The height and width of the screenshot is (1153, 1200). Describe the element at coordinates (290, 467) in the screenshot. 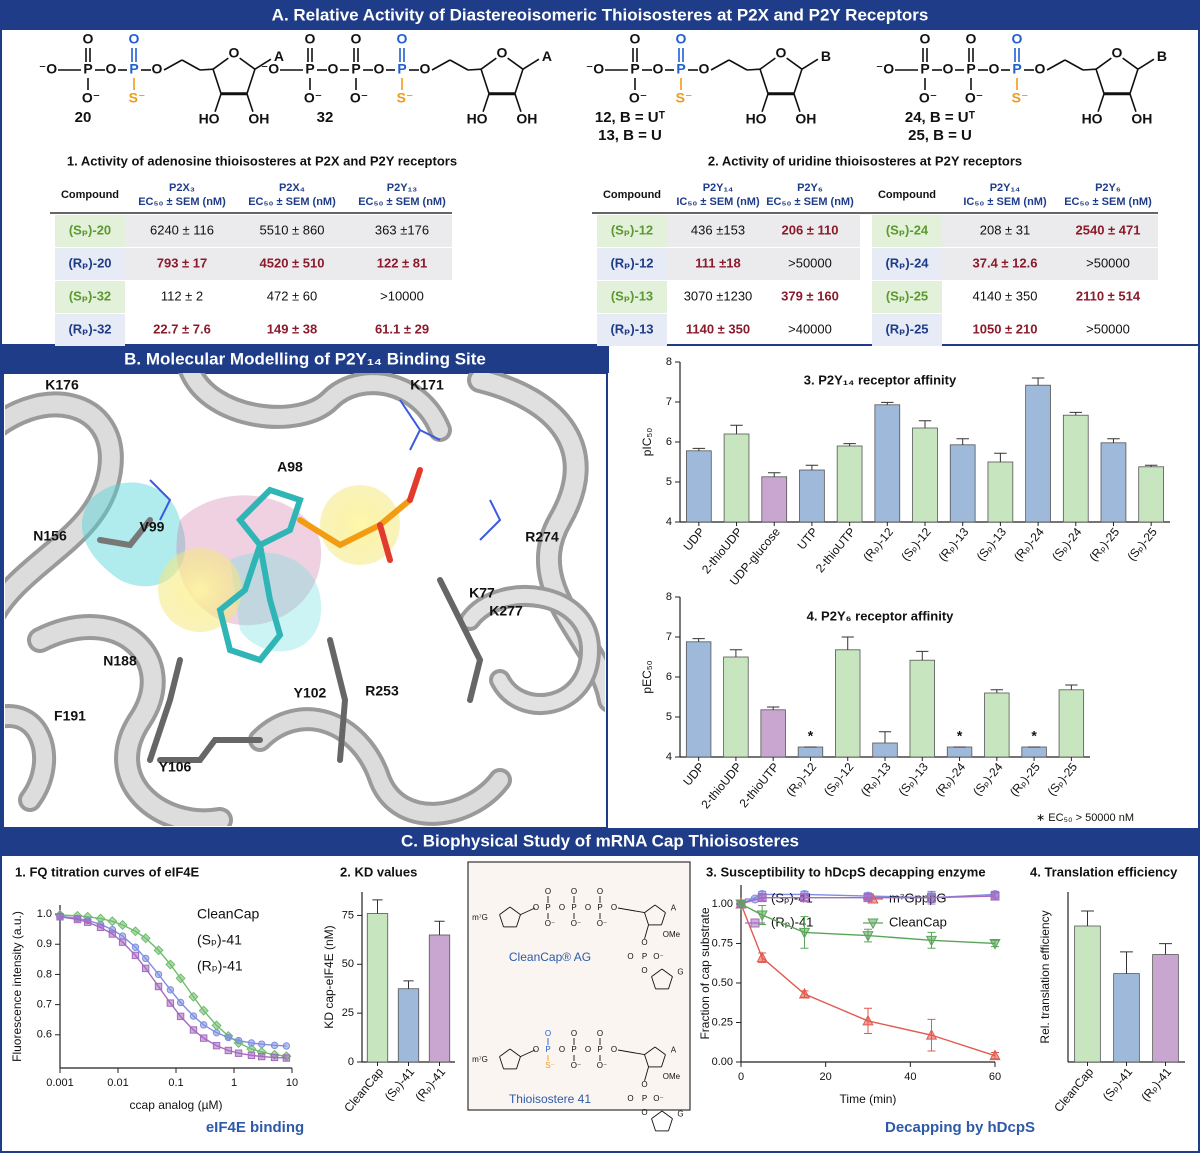

I see `residue-label: A98` at that location.